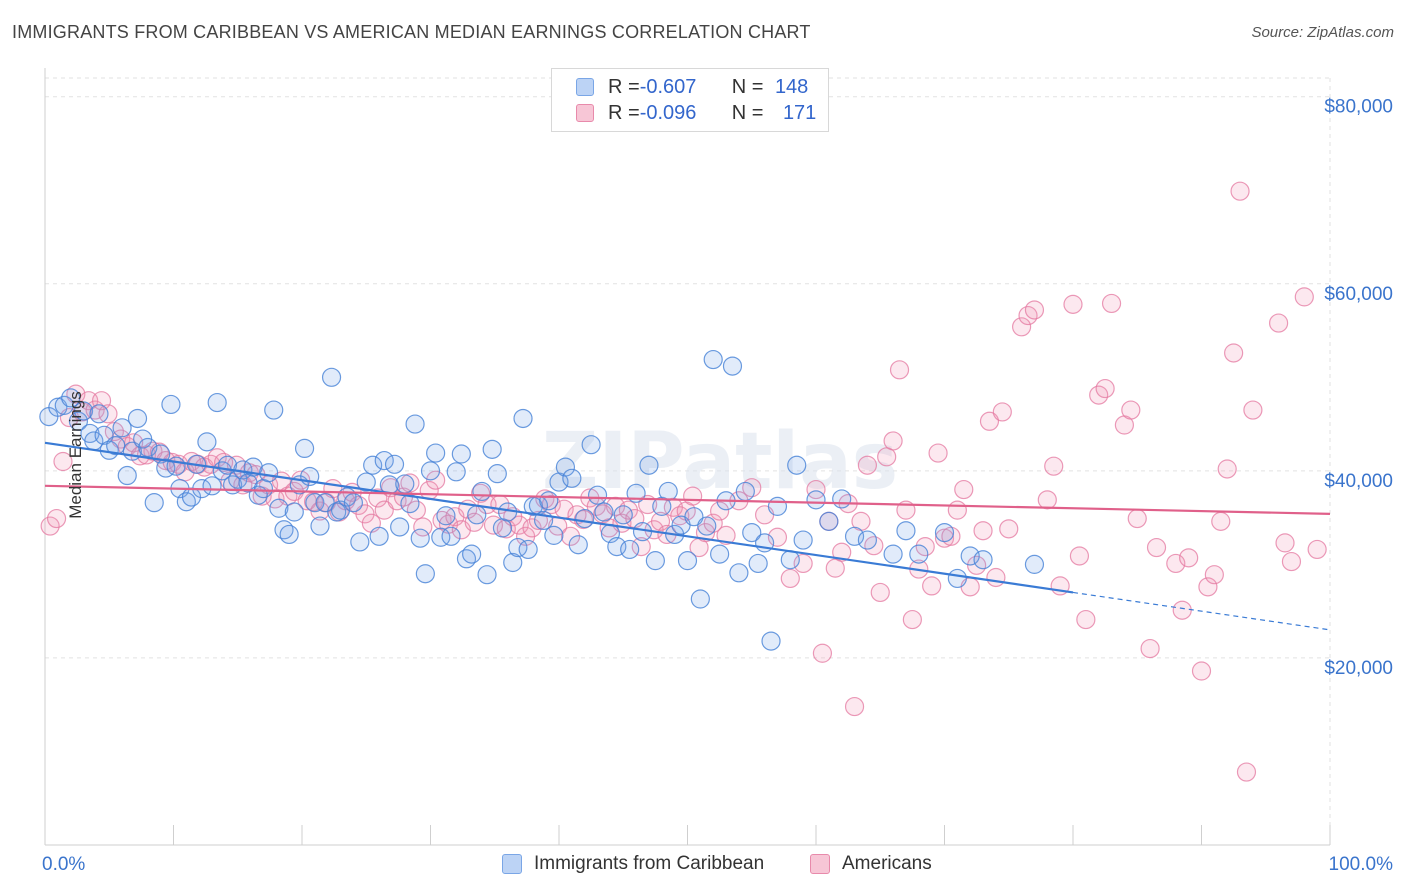  I want to click on legend-row-caribbean: R = -0.607 N = 148, so click(692, 87).